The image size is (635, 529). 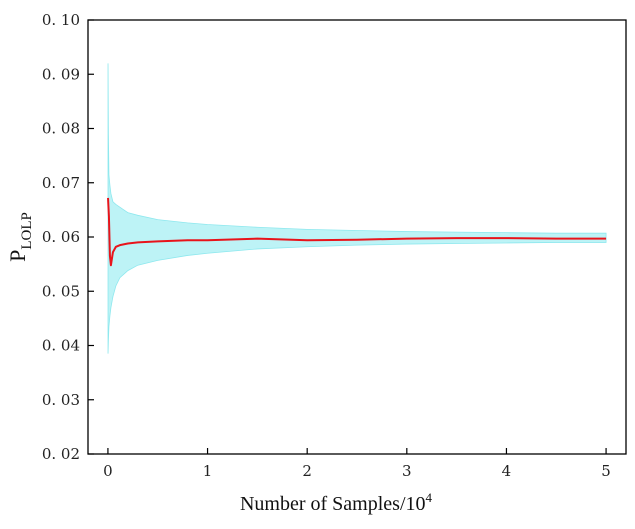 What do you see at coordinates (20, 237) in the screenshot?
I see `y-axis-title: PLOLP` at bounding box center [20, 237].